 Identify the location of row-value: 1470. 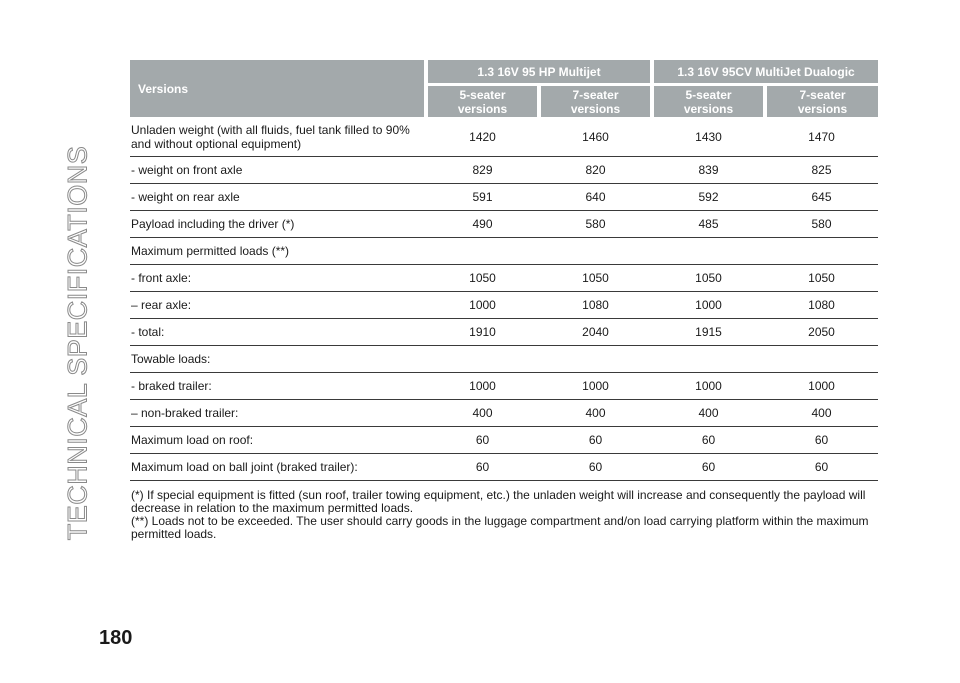
(822, 137).